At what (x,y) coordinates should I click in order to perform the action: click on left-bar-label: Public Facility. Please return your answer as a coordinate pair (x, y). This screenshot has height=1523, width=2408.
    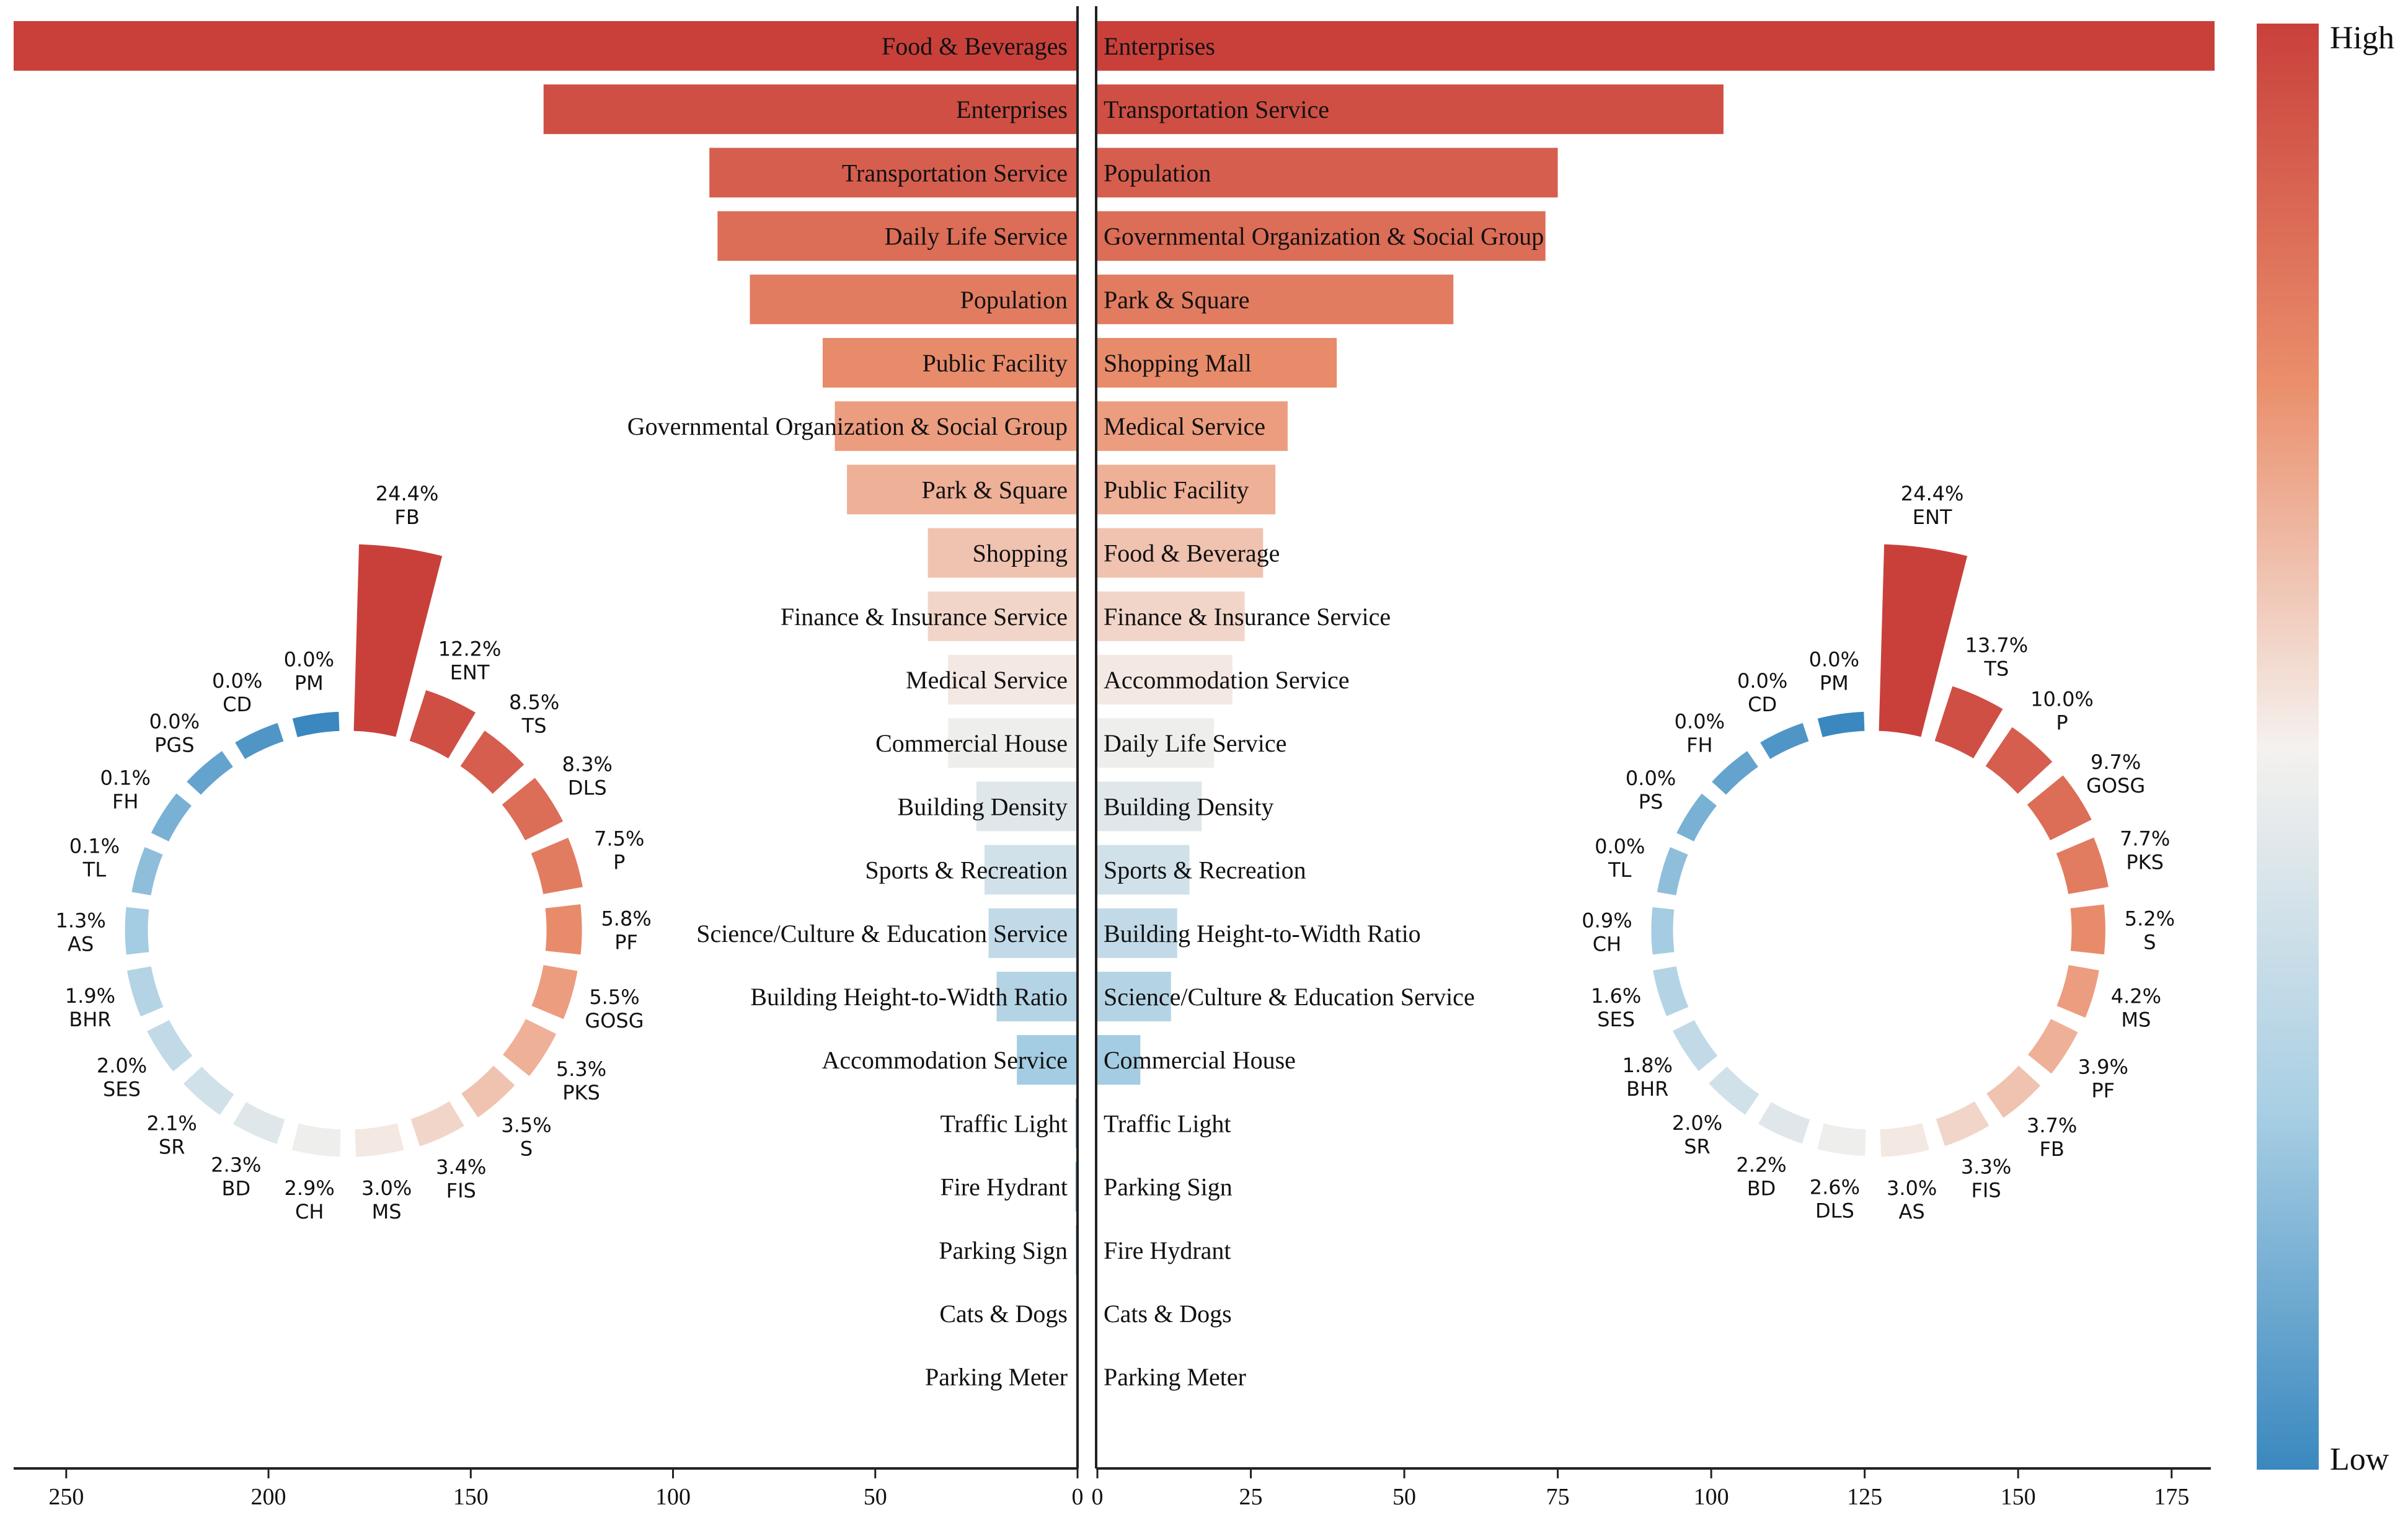
    Looking at the image, I should click on (996, 363).